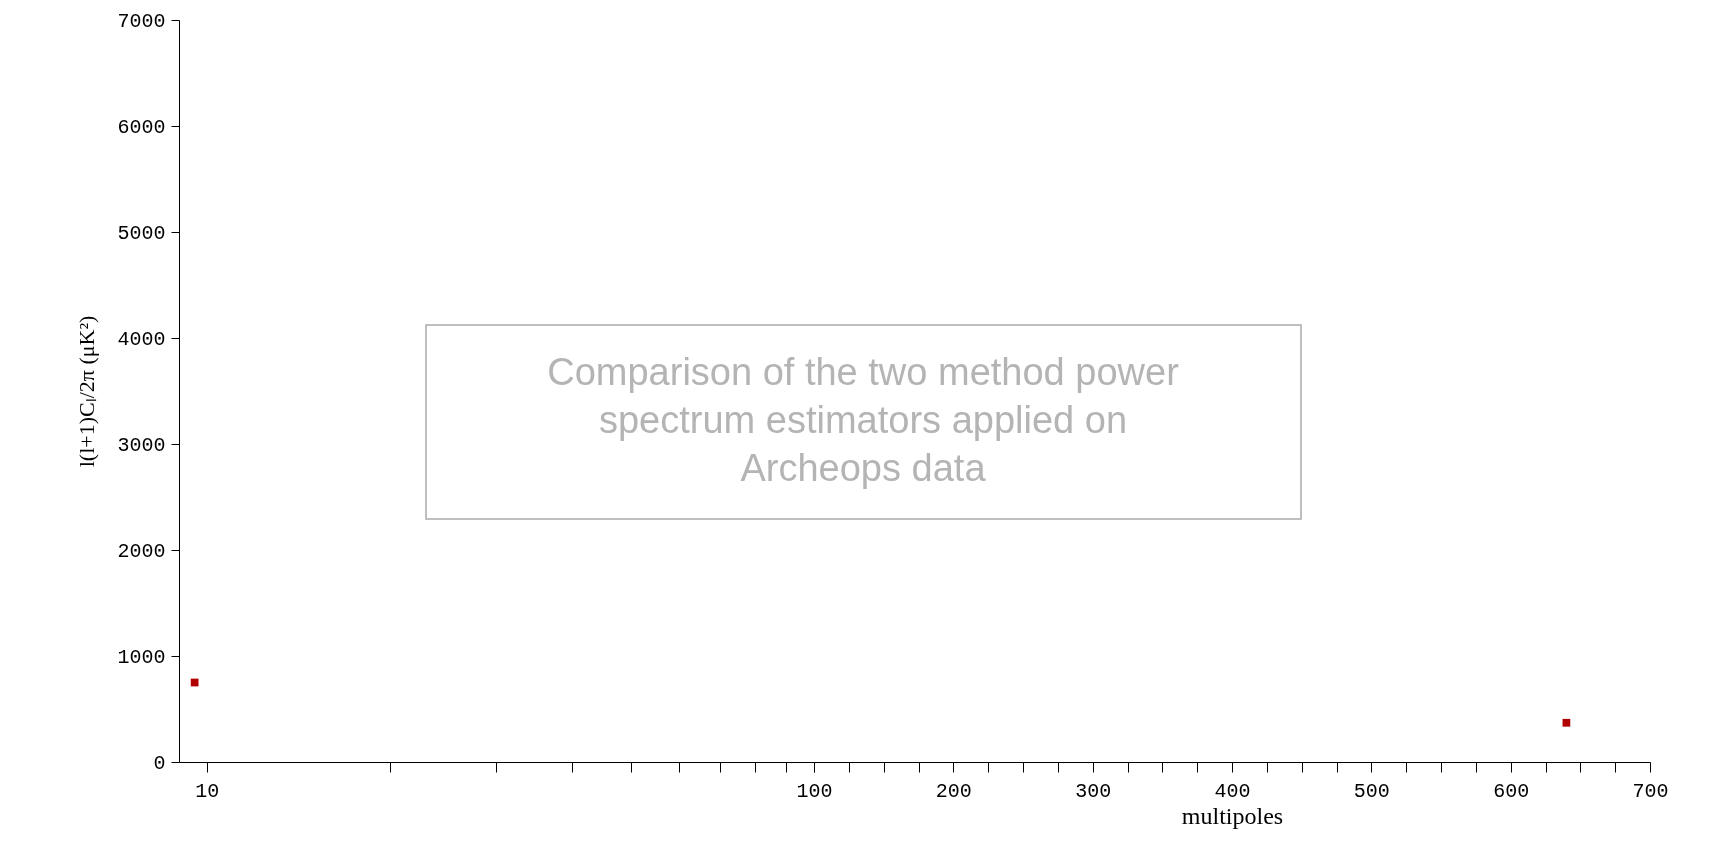  Describe the element at coordinates (1650, 791) in the screenshot. I see `x-tick-label: 700` at that location.